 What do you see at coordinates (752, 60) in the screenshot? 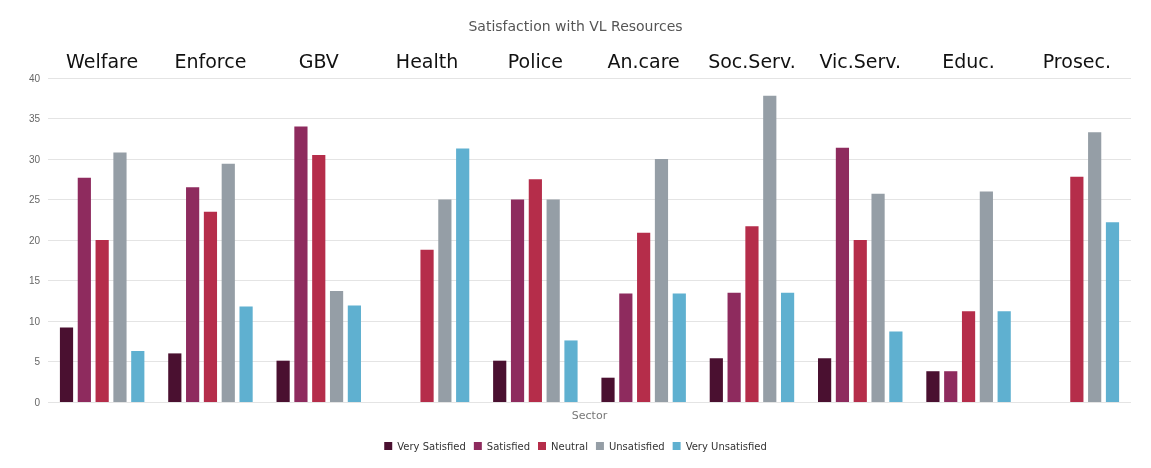
I see `x-tick-label: Soc.Serv.` at bounding box center [752, 60].